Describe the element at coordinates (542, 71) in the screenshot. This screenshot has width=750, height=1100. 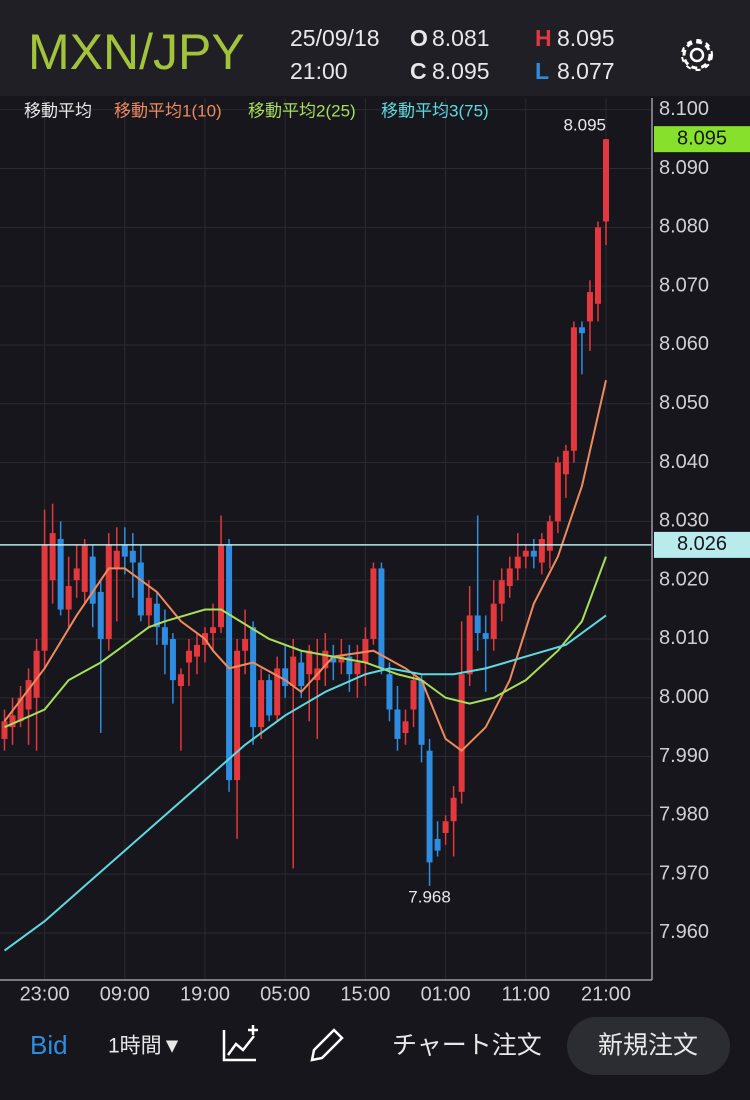
I see `low-label: L` at that location.